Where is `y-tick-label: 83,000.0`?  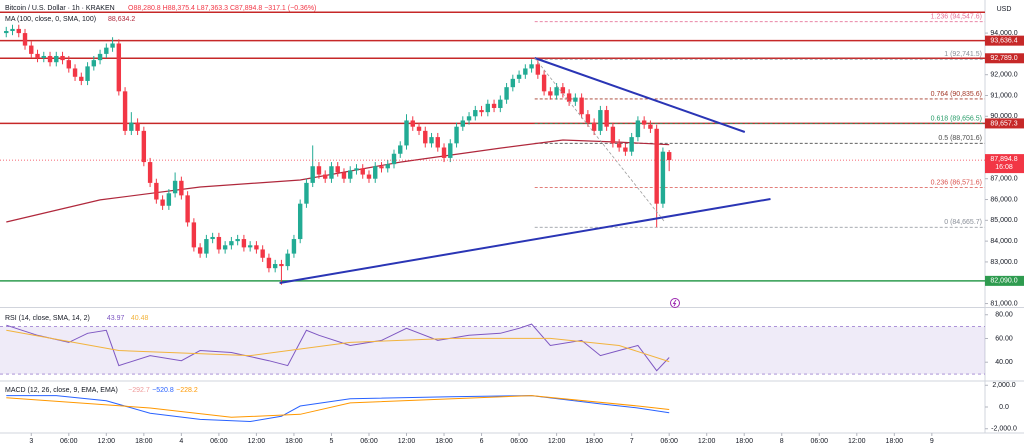 y-tick-label: 83,000.0 is located at coordinates (1003, 262).